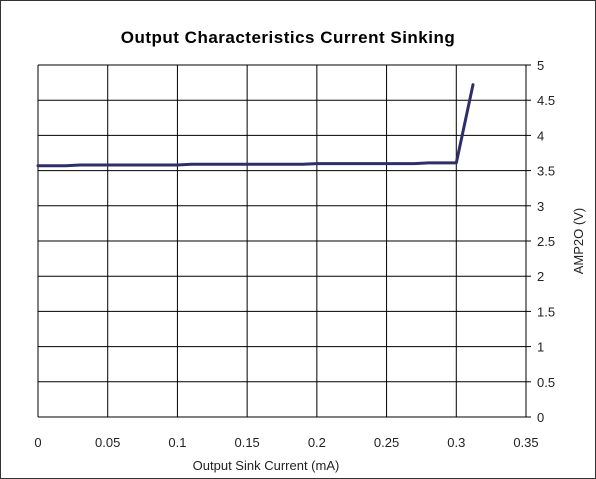 Image resolution: width=596 pixels, height=479 pixels. Describe the element at coordinates (546, 311) in the screenshot. I see `y-tick-label: 1.5` at that location.